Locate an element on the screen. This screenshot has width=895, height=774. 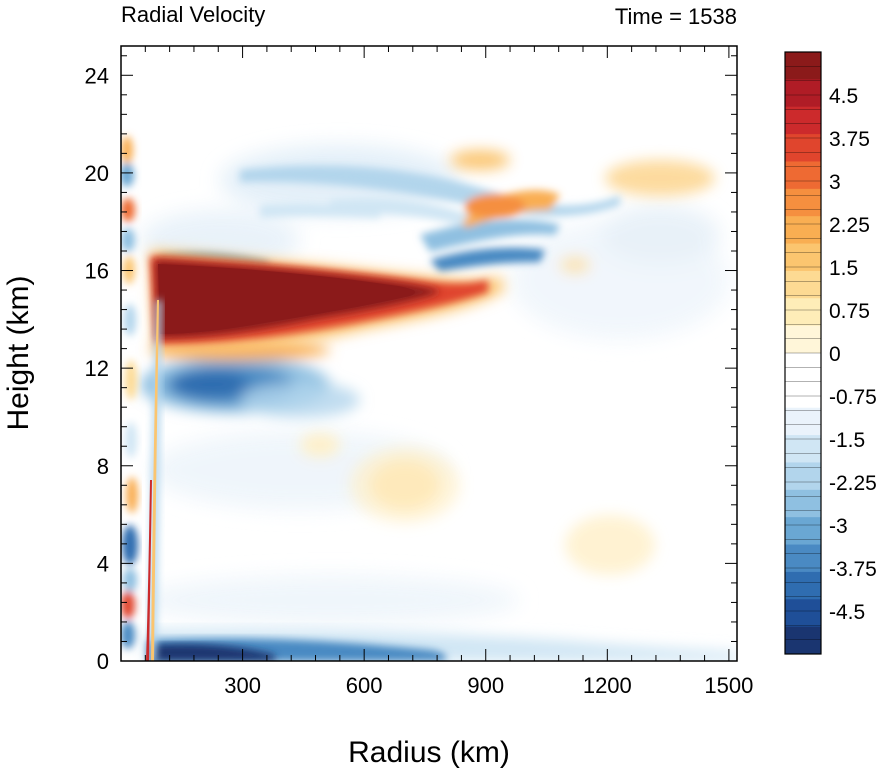
field-boundary-inflow is located at coordinates (441, 645).